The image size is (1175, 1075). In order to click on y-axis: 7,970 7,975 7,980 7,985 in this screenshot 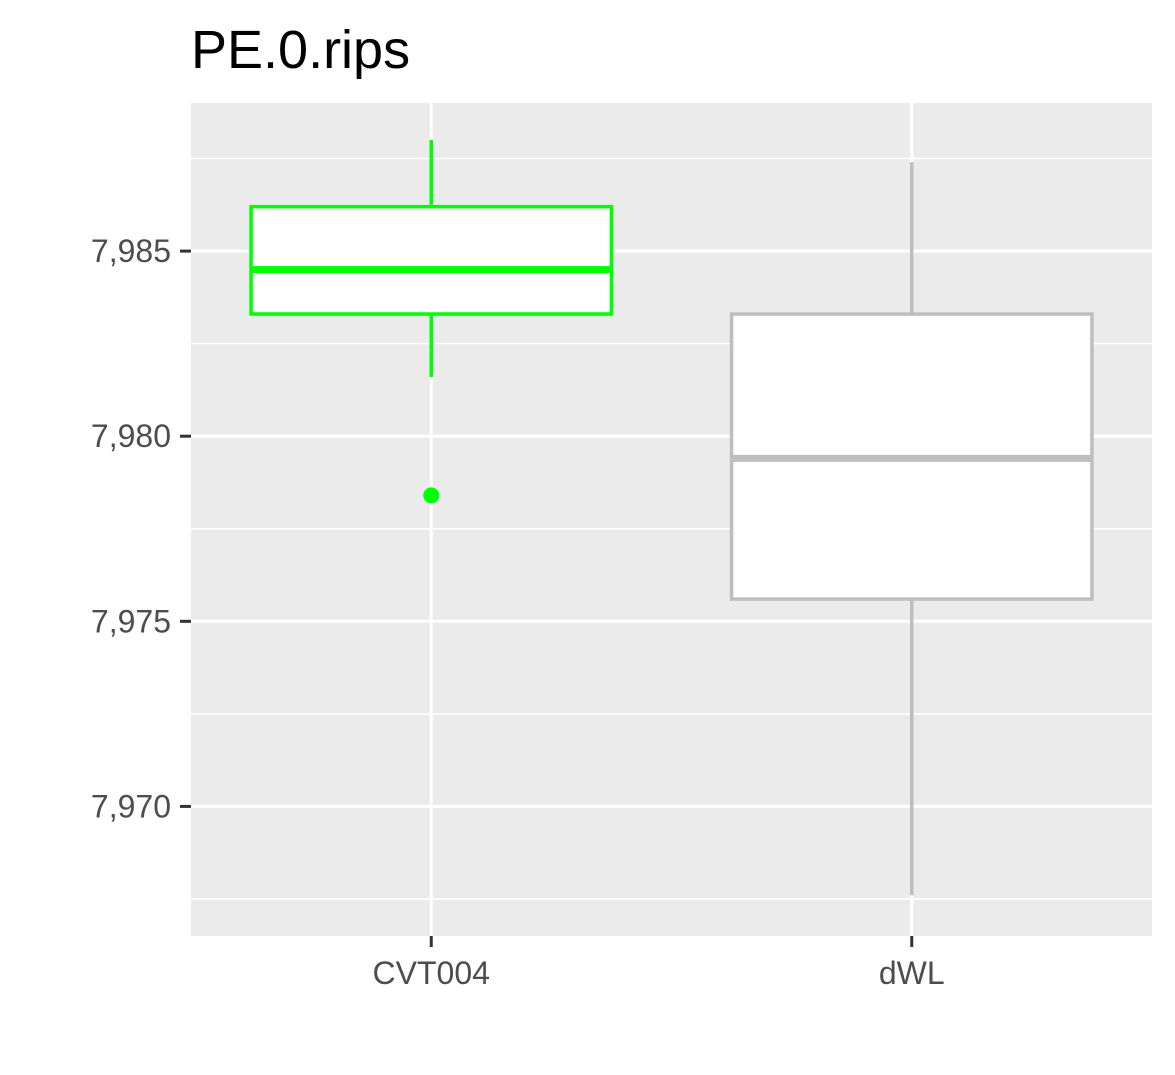, I will do `click(141, 528)`.